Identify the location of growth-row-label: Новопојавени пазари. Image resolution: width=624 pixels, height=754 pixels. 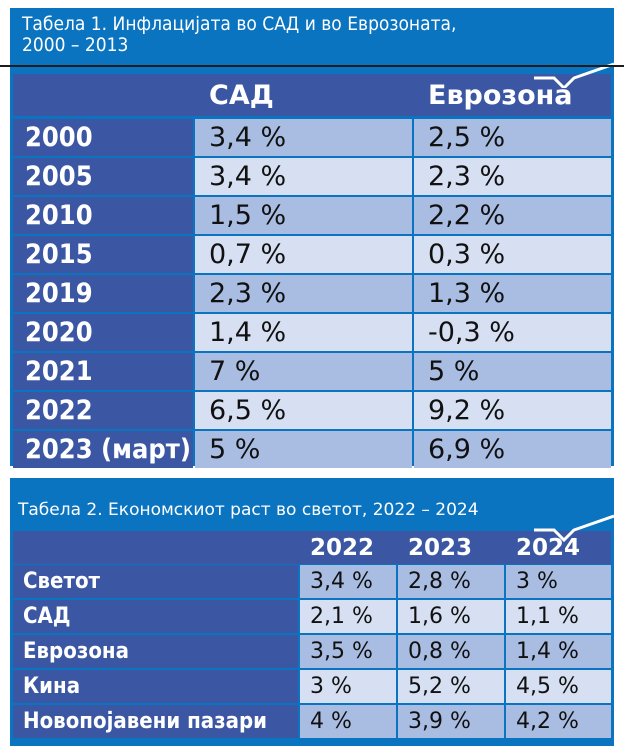
(145, 721).